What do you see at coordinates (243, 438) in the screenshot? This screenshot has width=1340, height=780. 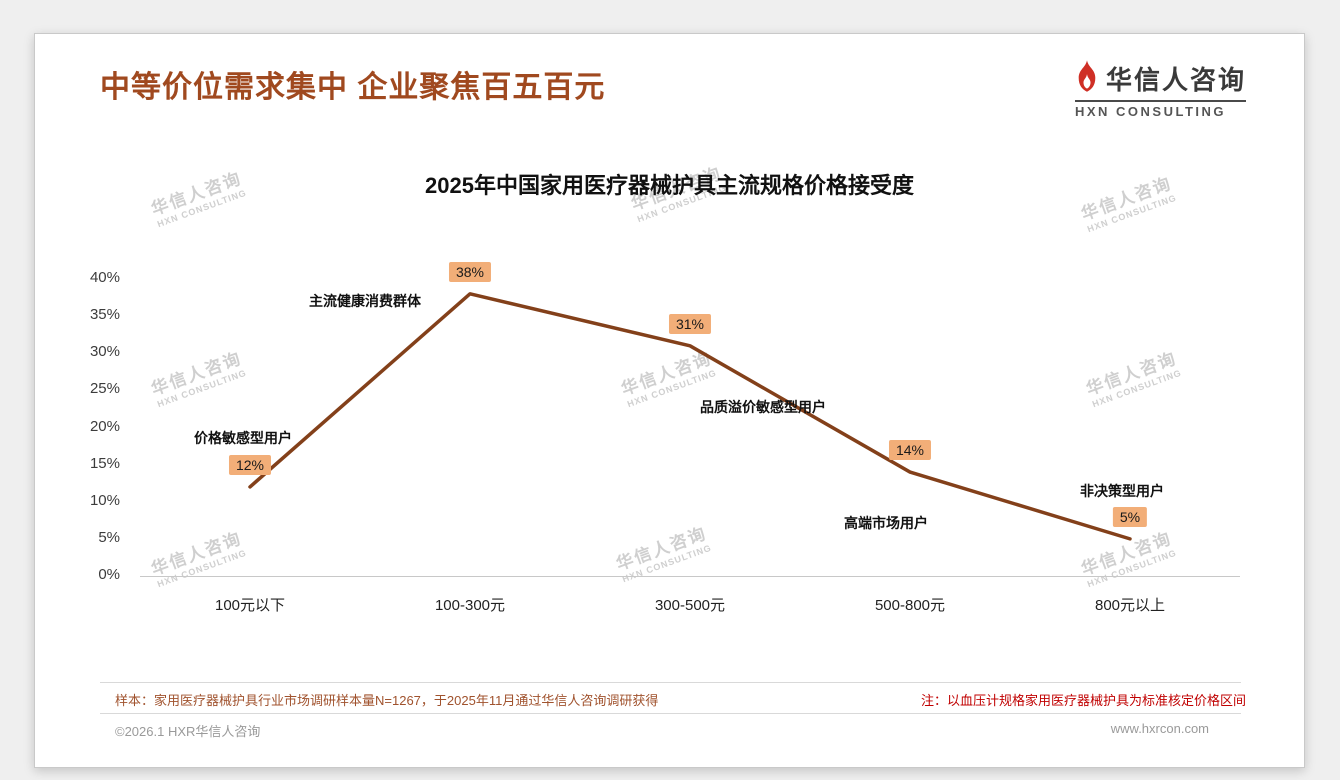 I see `series-annotation: 价格敏感型用户` at bounding box center [243, 438].